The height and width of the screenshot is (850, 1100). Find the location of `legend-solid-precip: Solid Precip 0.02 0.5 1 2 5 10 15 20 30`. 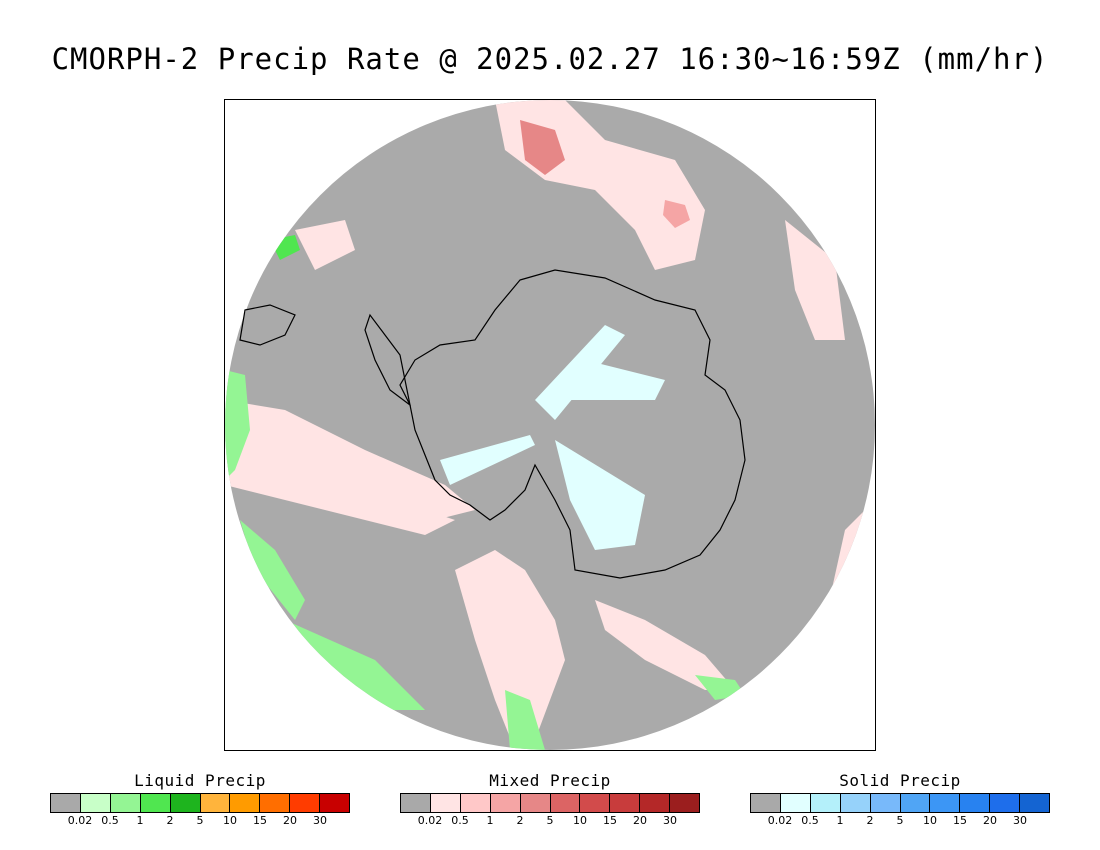

legend-solid-precip: Solid Precip 0.02 0.5 1 2 5 10 15 20 30 is located at coordinates (900, 800).